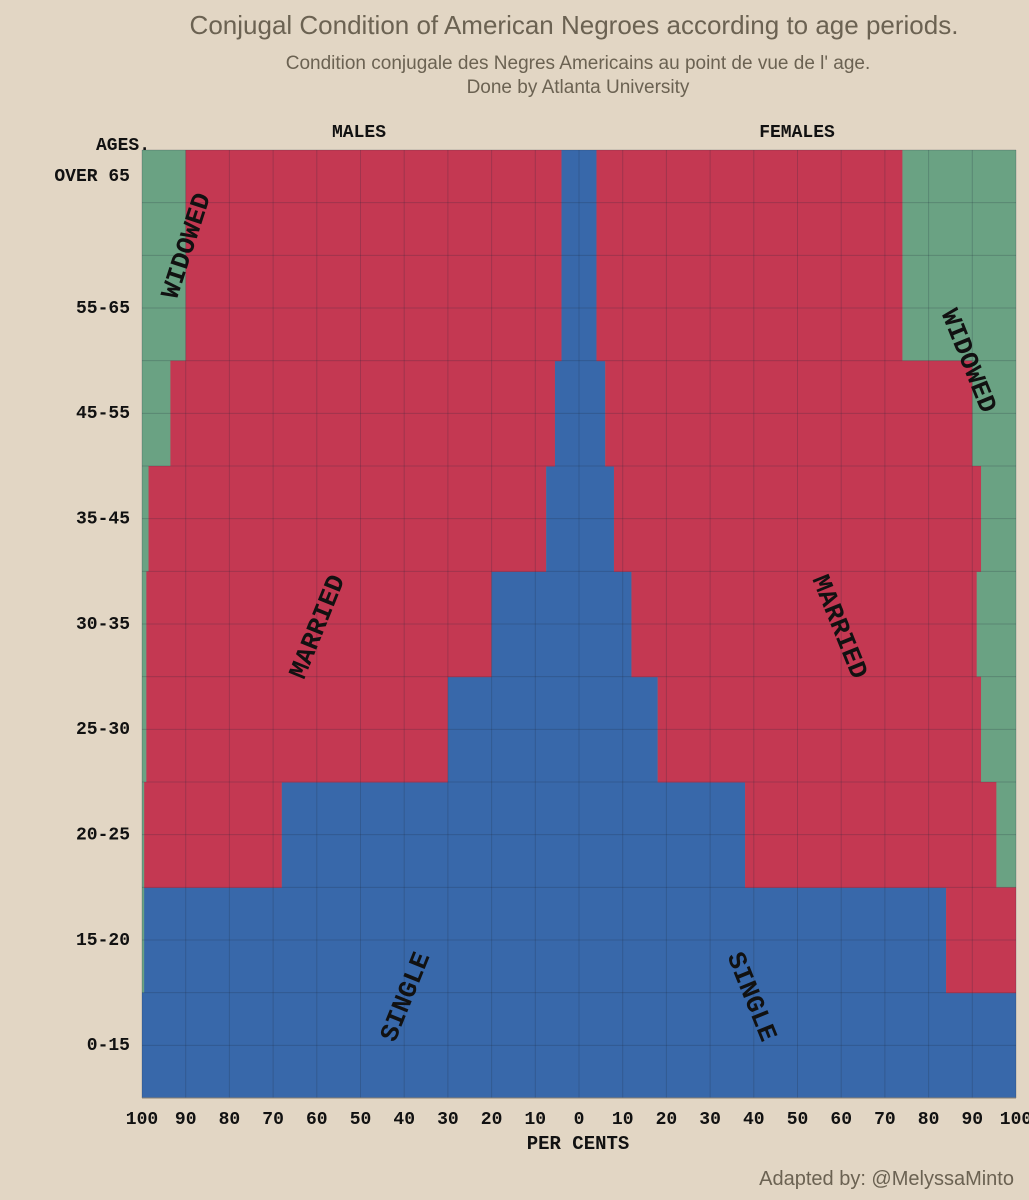 The width and height of the screenshot is (1029, 1200). Describe the element at coordinates (103, 625) in the screenshot. I see `age-label: 30-35` at that location.